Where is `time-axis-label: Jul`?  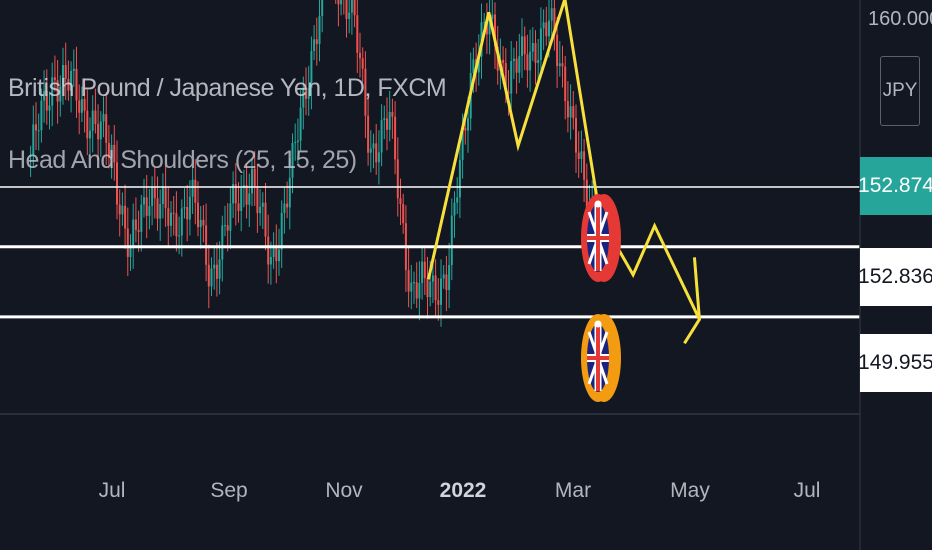
time-axis-label: Jul is located at coordinates (112, 490).